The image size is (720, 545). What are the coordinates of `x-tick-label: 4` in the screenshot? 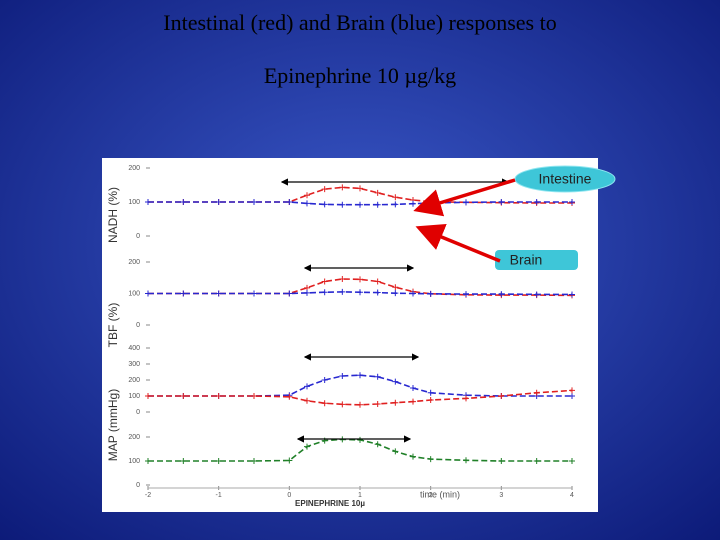 It's located at (572, 495).